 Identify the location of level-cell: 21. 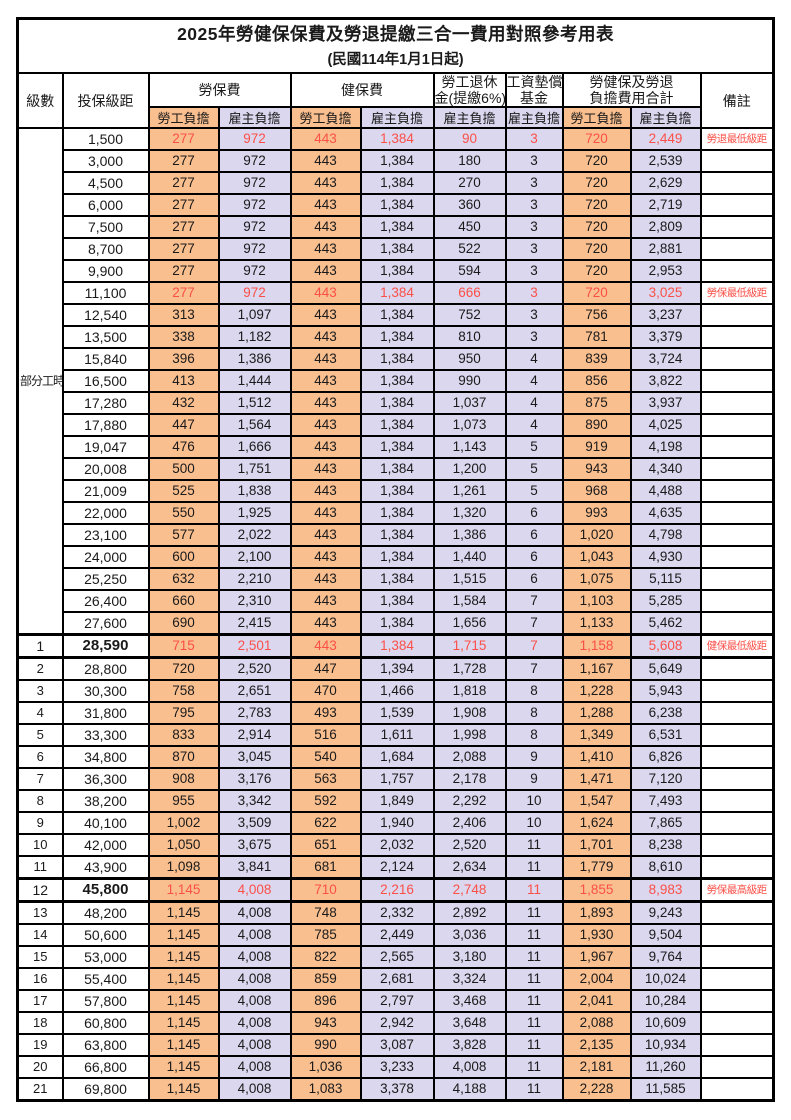
(40, 1089).